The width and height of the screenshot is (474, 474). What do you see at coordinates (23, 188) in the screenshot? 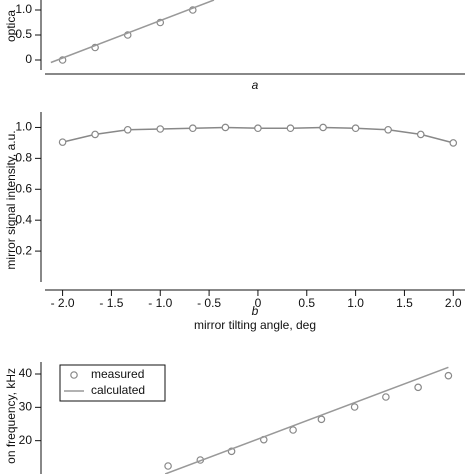
I see `y-tick-label: 0.6` at bounding box center [23, 188].